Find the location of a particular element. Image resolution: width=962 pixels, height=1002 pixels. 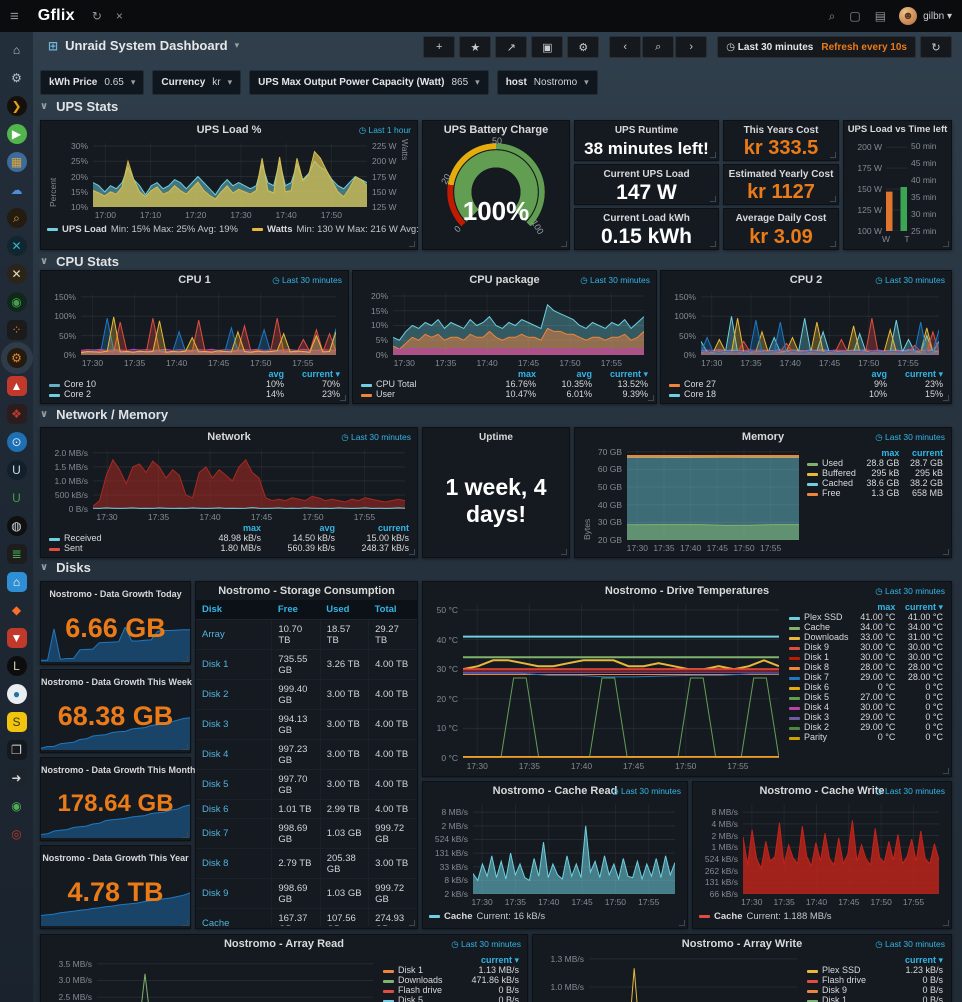

legend-row: Cache 34.00 °C 34.00 °C is located at coordinates (866, 627).